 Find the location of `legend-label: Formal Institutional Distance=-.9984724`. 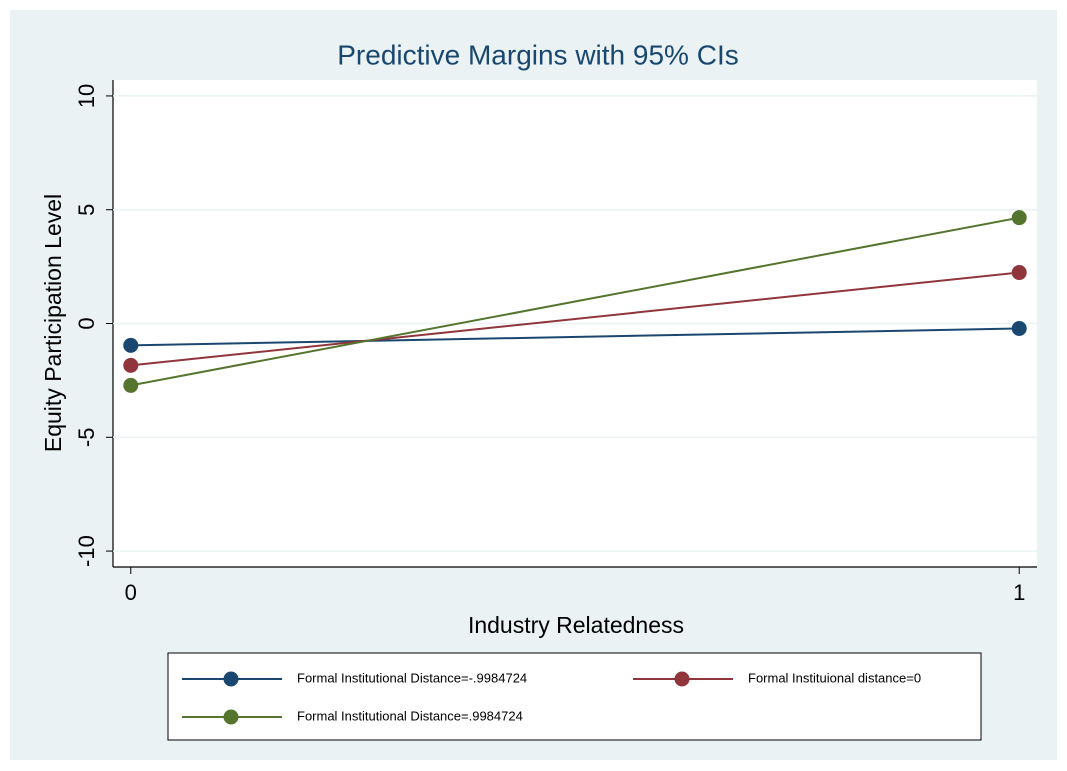

legend-label: Formal Institutional Distance=-.9984724 is located at coordinates (412, 677).